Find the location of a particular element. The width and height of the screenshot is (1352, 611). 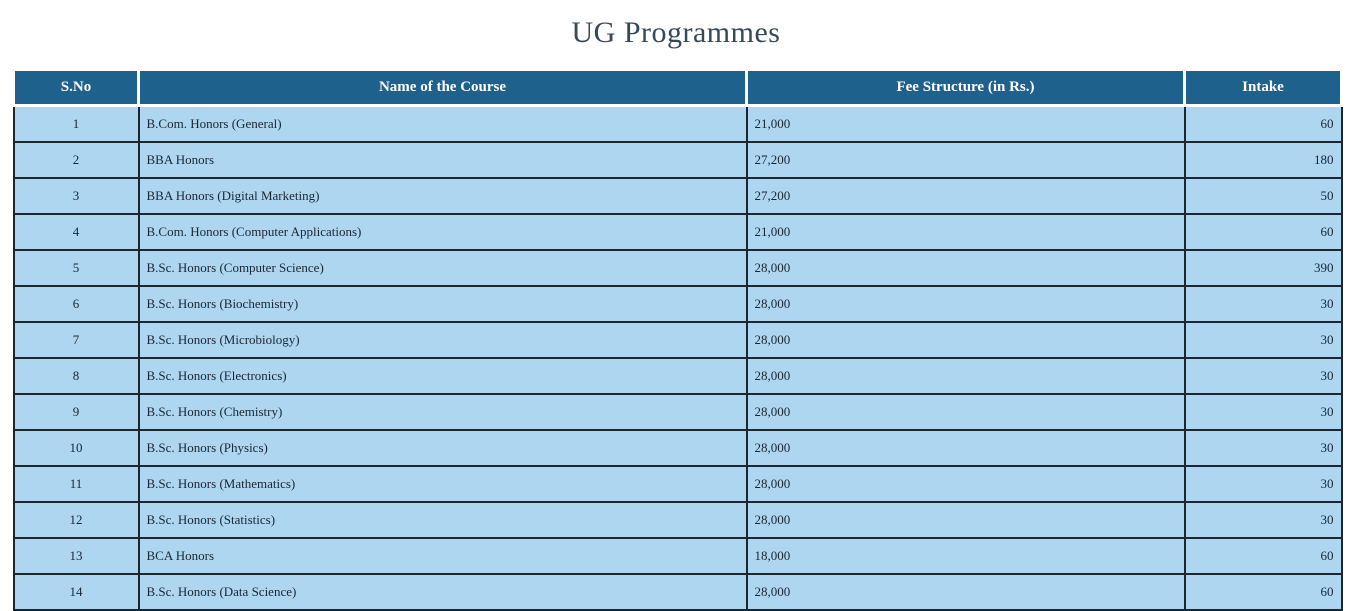

cell-intake: 50 is located at coordinates (1263, 196).